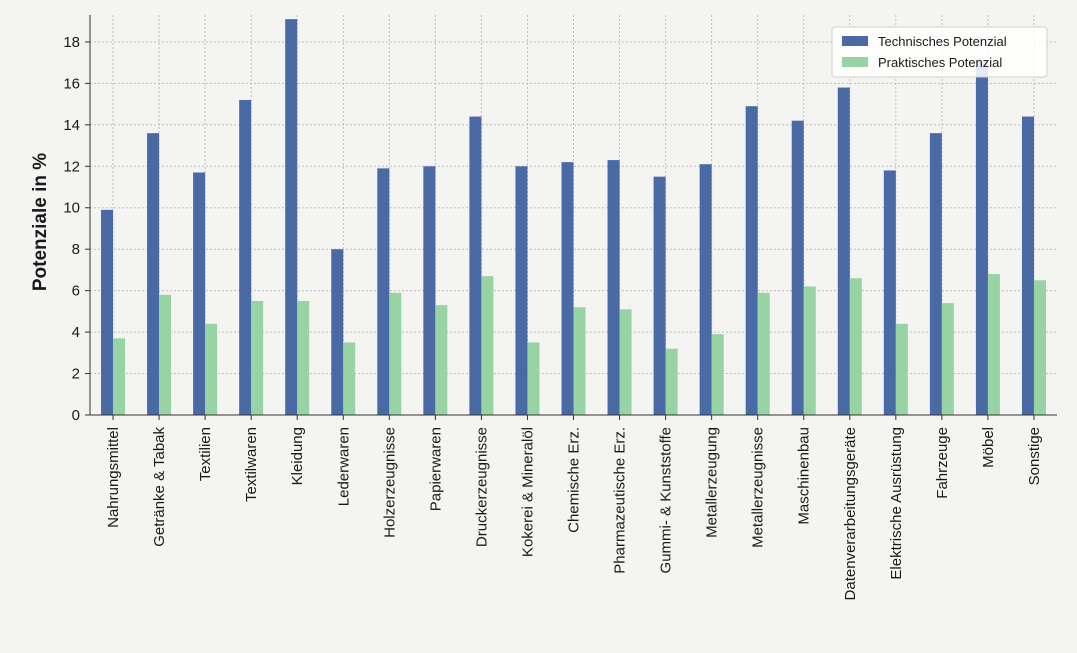 The width and height of the screenshot is (1077, 653). Describe the element at coordinates (343, 466) in the screenshot. I see `x-tick-label: Lederwaren` at that location.